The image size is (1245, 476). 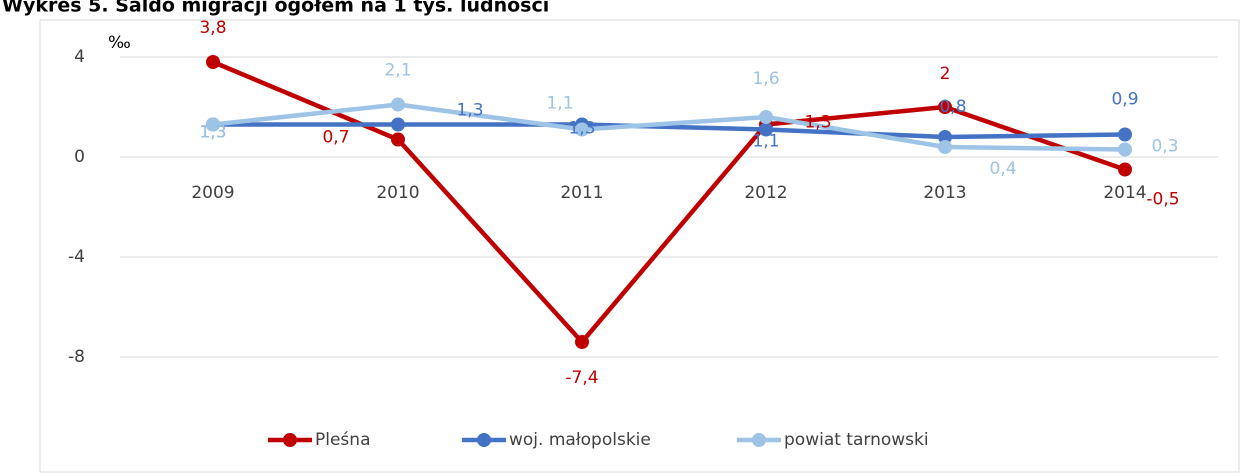 What do you see at coordinates (76, 257) in the screenshot?
I see `y-tick-label: -4` at bounding box center [76, 257].